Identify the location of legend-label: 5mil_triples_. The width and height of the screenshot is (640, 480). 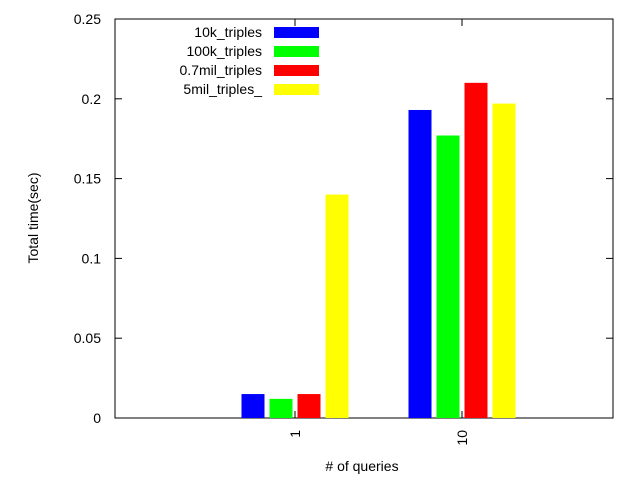
(222, 89).